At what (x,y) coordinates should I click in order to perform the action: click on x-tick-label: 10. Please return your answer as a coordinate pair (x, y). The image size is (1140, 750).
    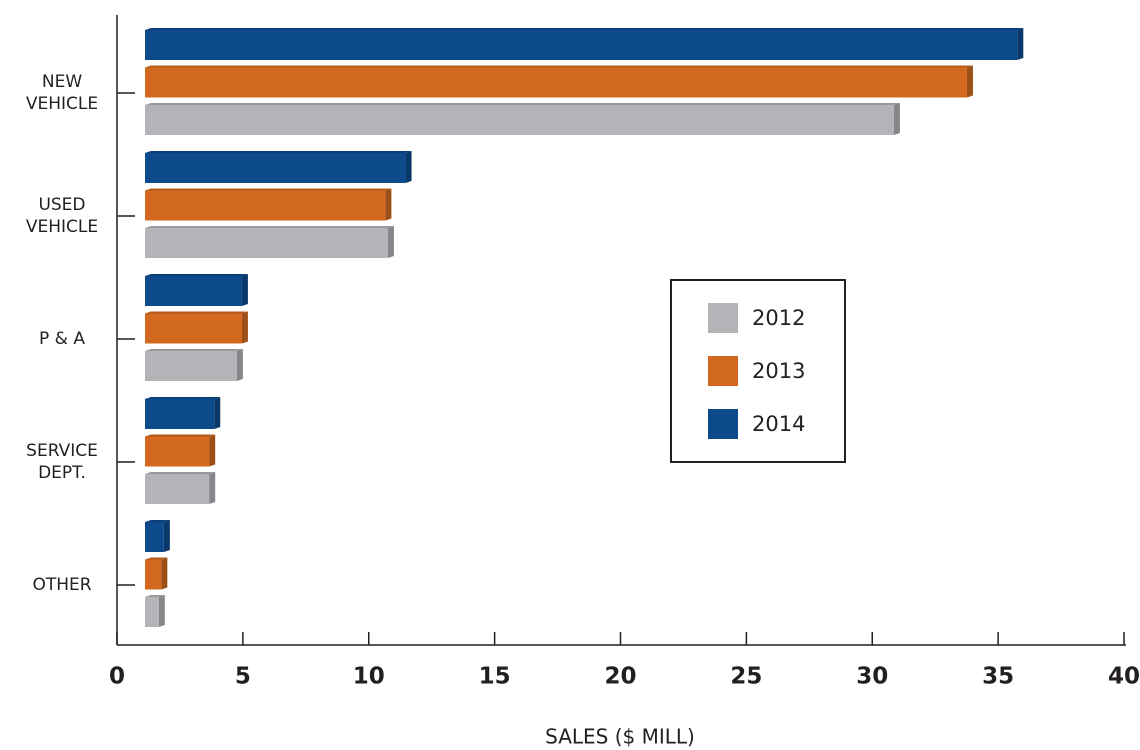
    Looking at the image, I should click on (369, 677).